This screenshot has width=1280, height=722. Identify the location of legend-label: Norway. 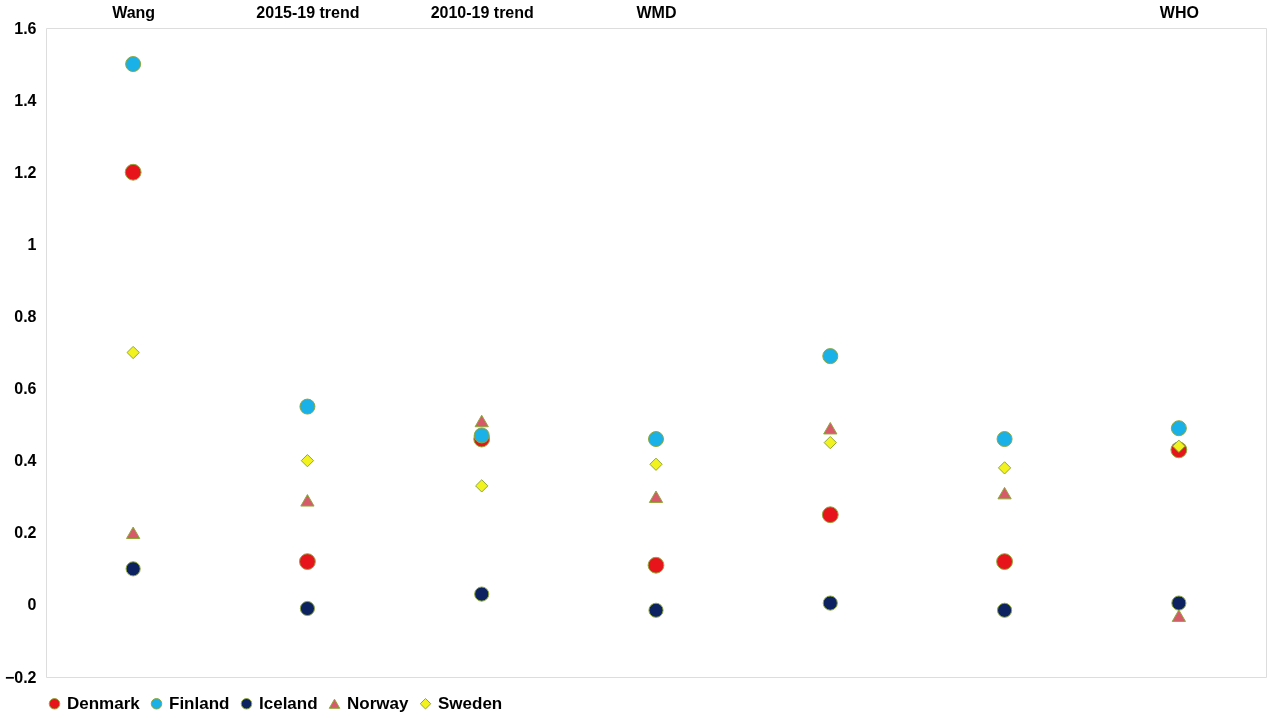
(378, 703).